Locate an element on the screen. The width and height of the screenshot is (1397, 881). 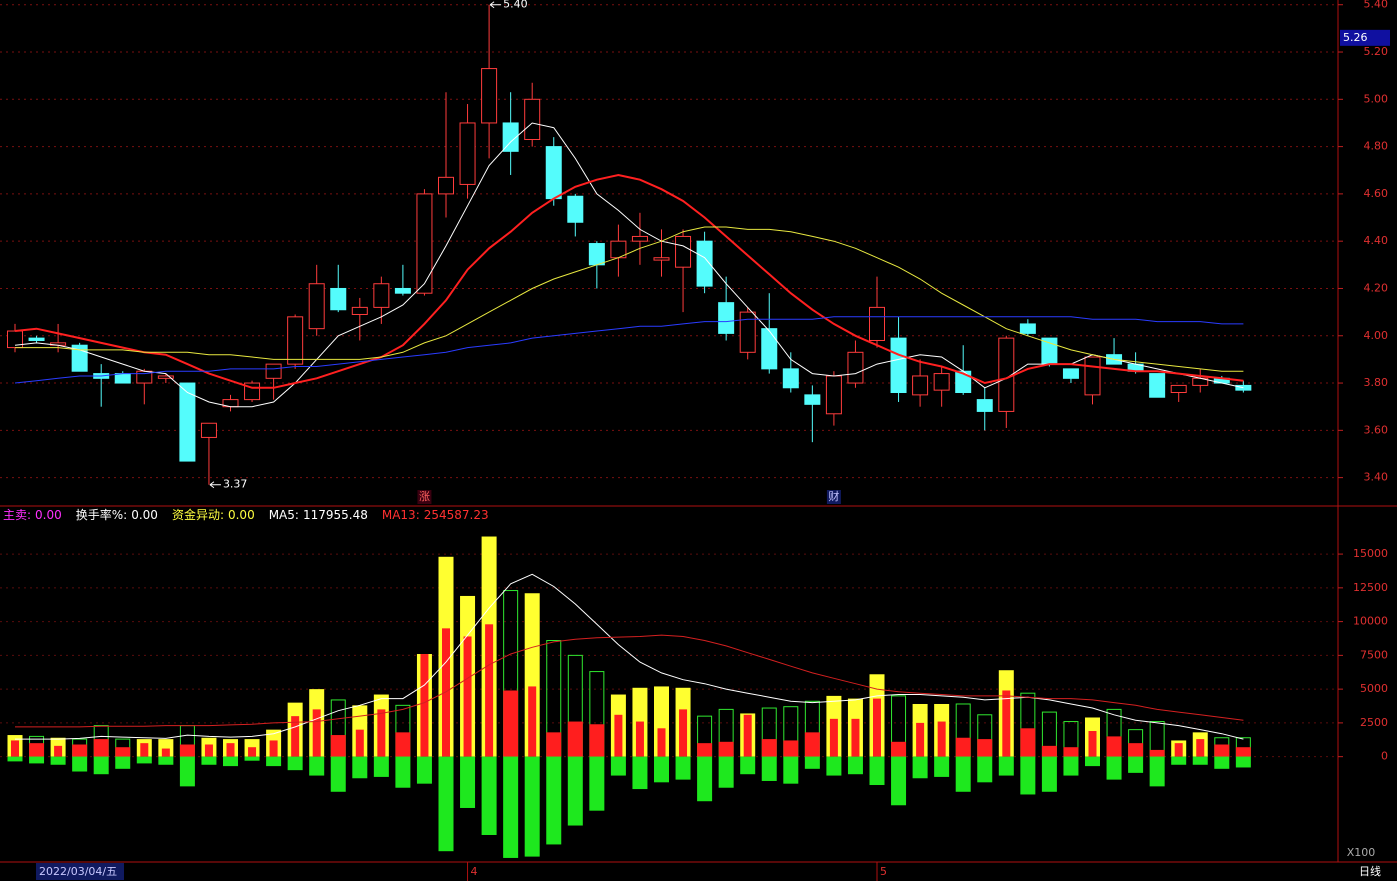
y-tick-label: 4.60 is located at coordinates (1376, 193).